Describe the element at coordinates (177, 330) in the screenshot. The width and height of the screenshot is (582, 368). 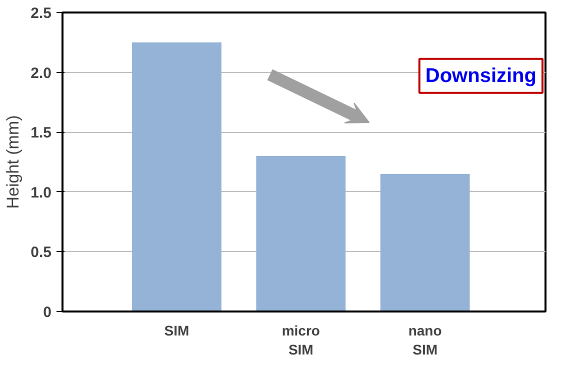
I see `x-tick-label: SIM` at that location.